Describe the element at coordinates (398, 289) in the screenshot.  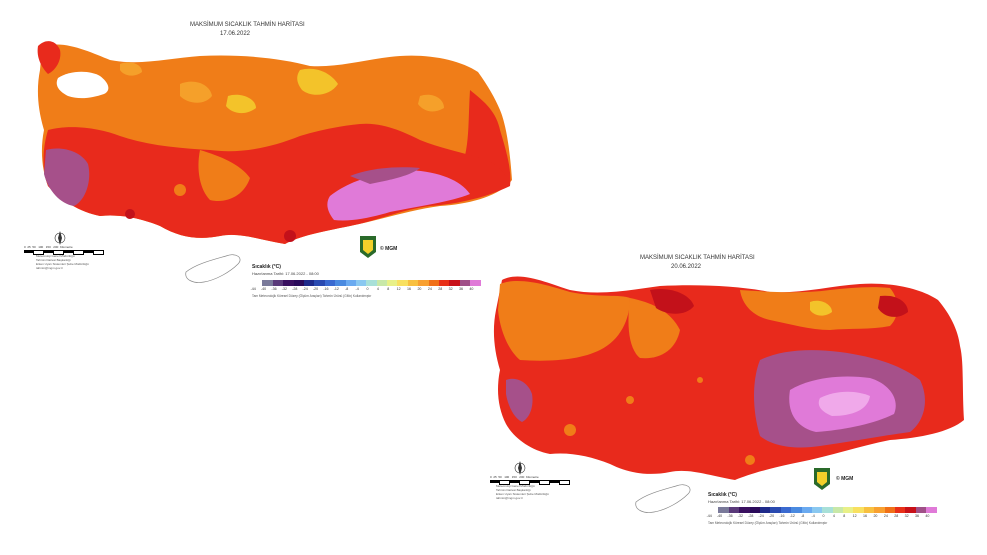
I see `color-scale-label: 12` at that location.